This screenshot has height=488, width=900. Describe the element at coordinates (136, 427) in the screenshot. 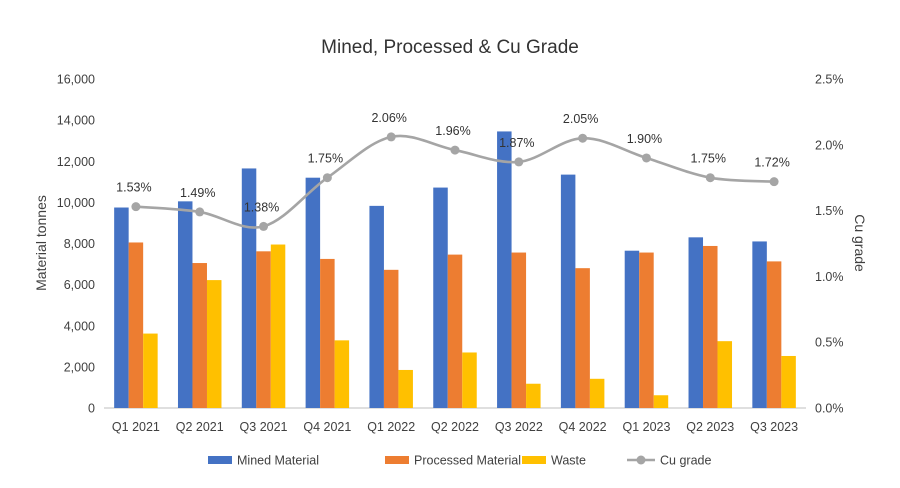

I see `x-tick-label: Q1 2021` at that location.